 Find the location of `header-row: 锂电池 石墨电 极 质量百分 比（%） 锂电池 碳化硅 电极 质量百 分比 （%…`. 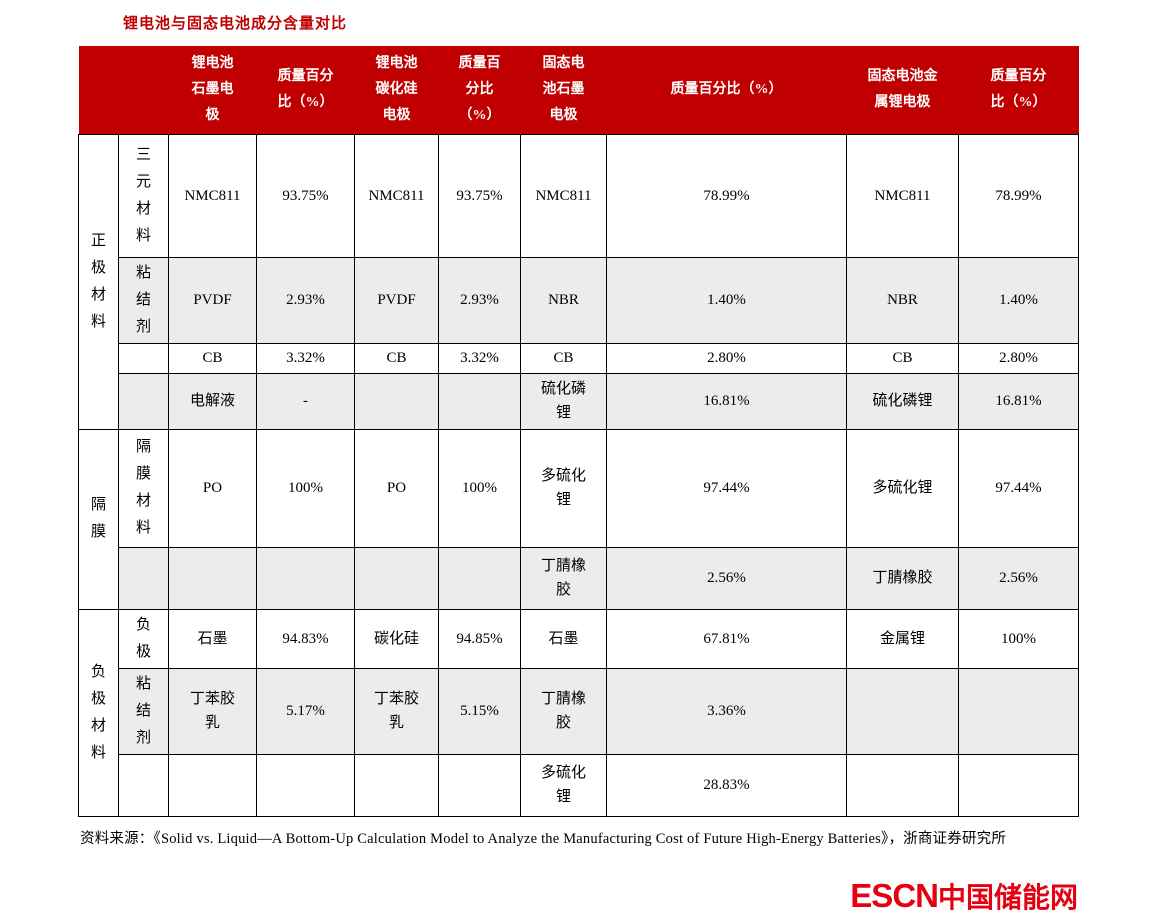

header-row: 锂电池 石墨电 极 质量百分 比（%） 锂电池 碳化硅 电极 质量百 分比 （%… is located at coordinates (578, 90).